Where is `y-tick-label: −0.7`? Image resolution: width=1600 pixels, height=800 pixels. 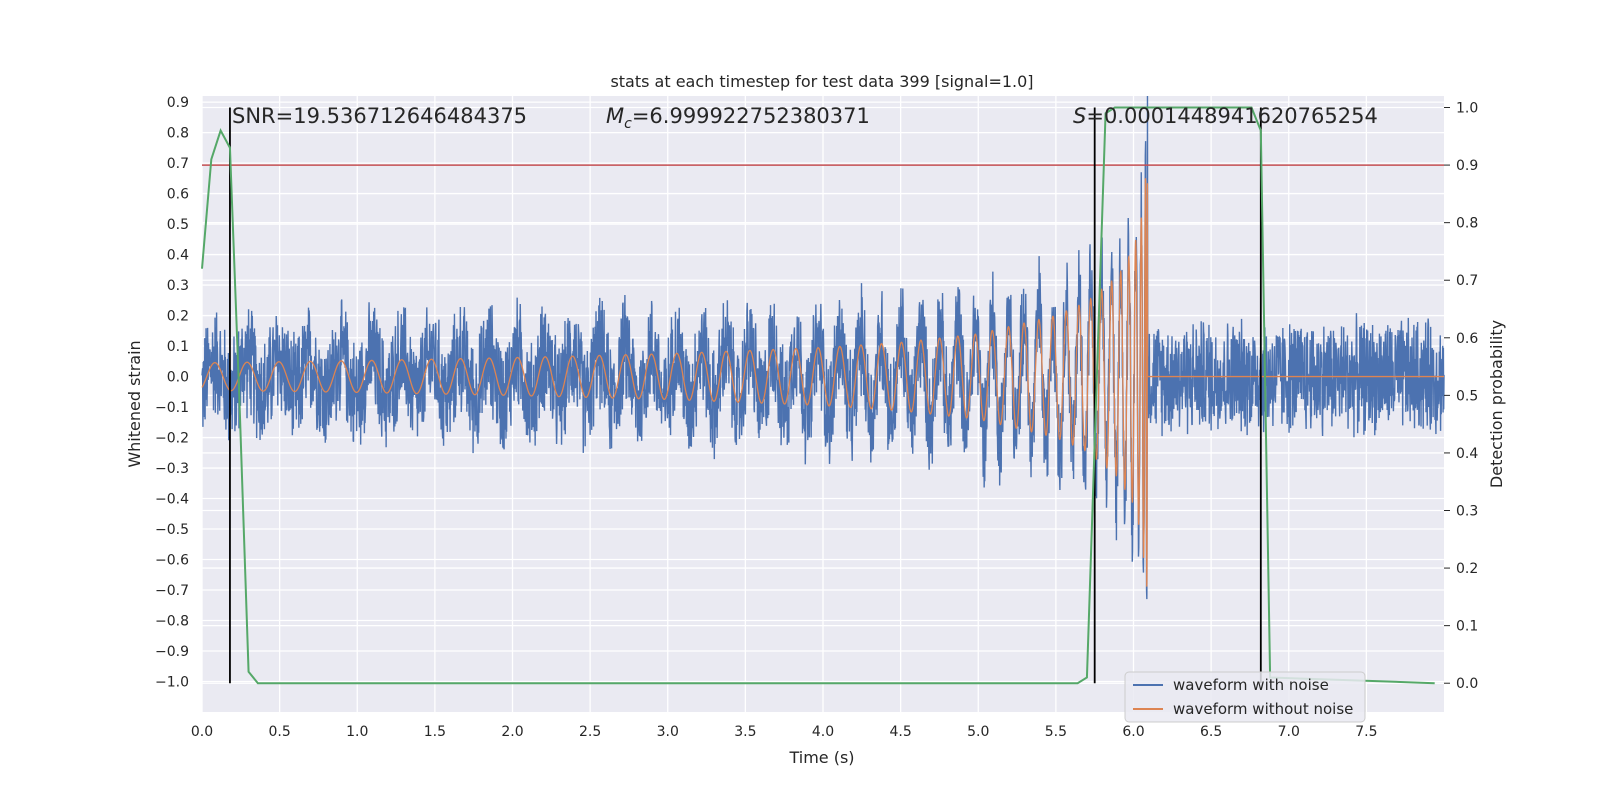 y-tick-label: −0.7 is located at coordinates (172, 591).